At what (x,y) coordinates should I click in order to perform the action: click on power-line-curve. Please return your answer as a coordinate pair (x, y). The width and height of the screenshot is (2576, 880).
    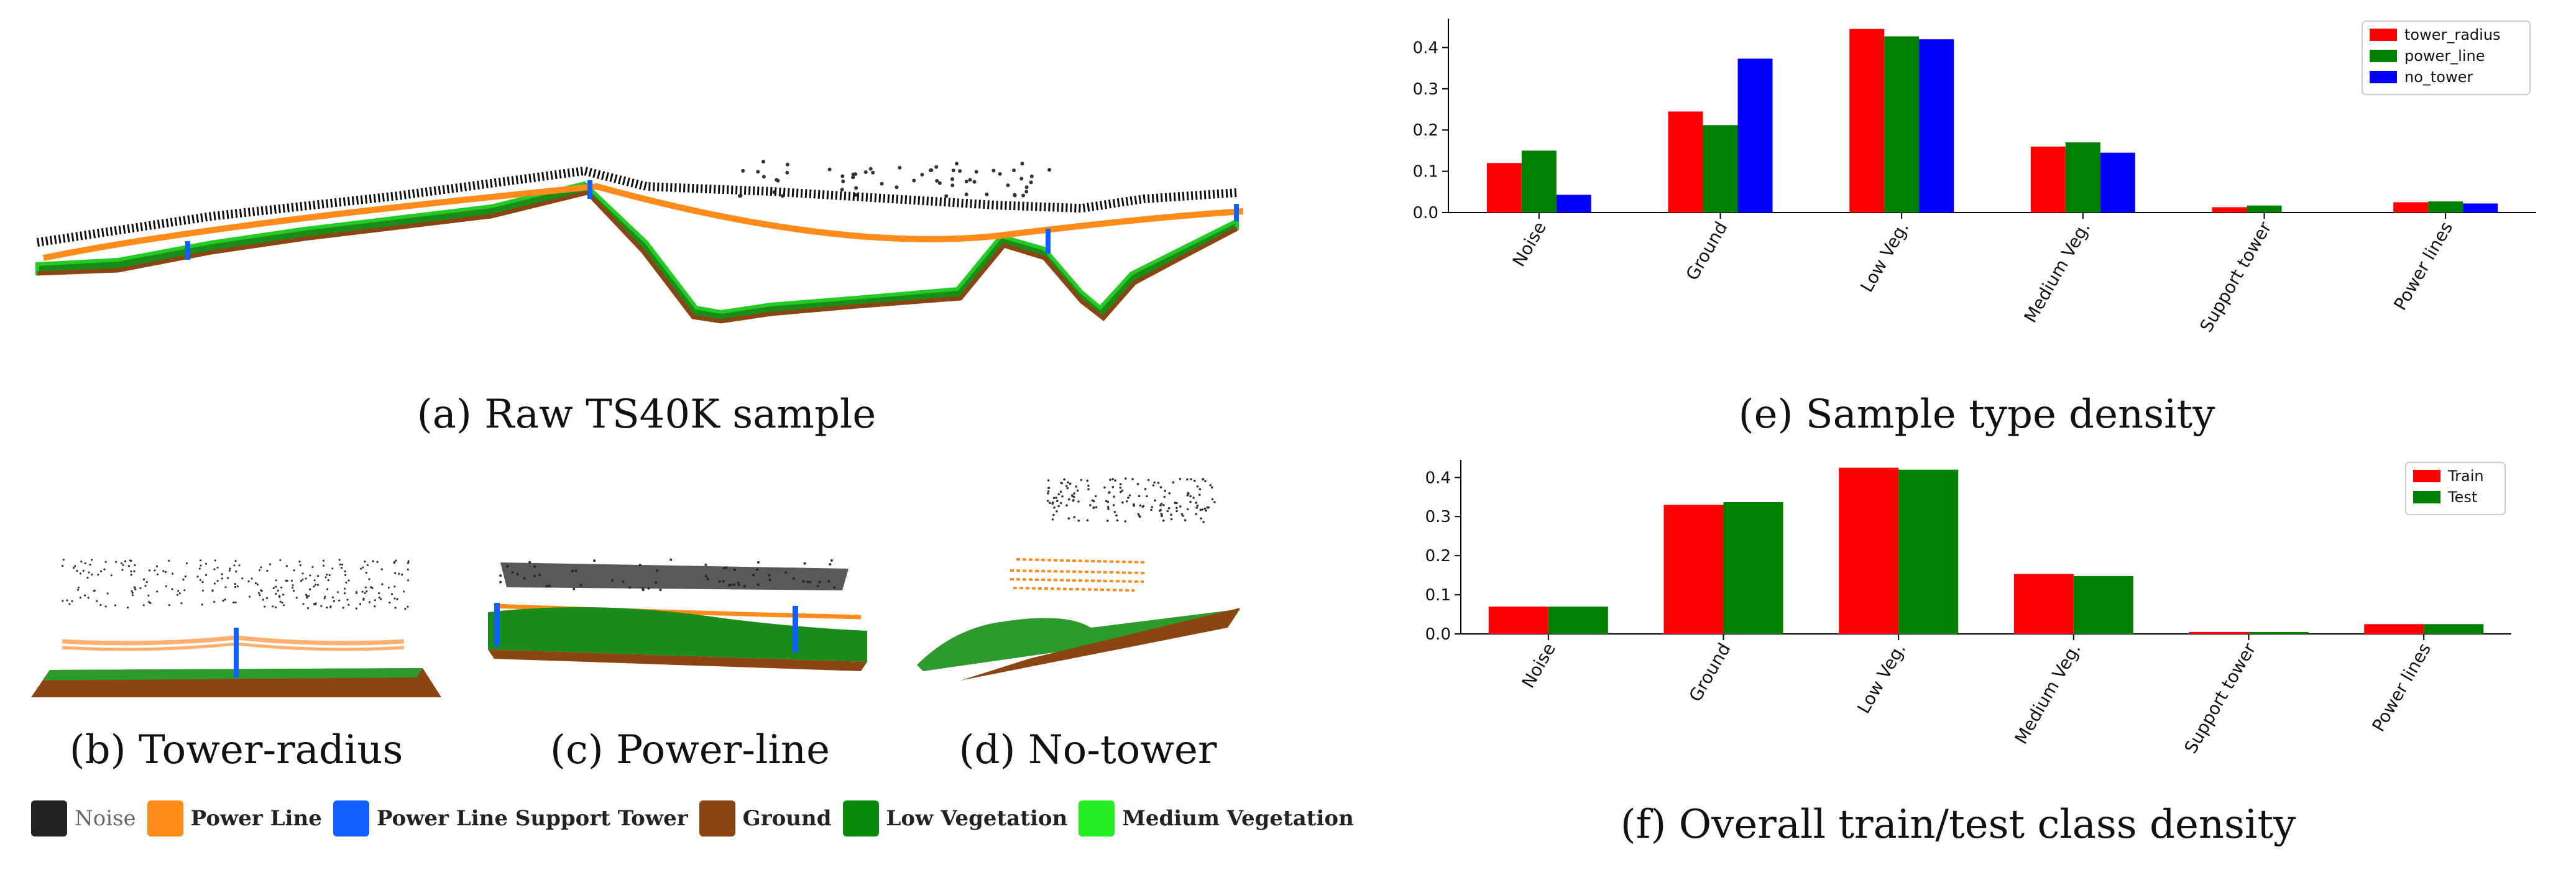
    Looking at the image, I should click on (1077, 581).